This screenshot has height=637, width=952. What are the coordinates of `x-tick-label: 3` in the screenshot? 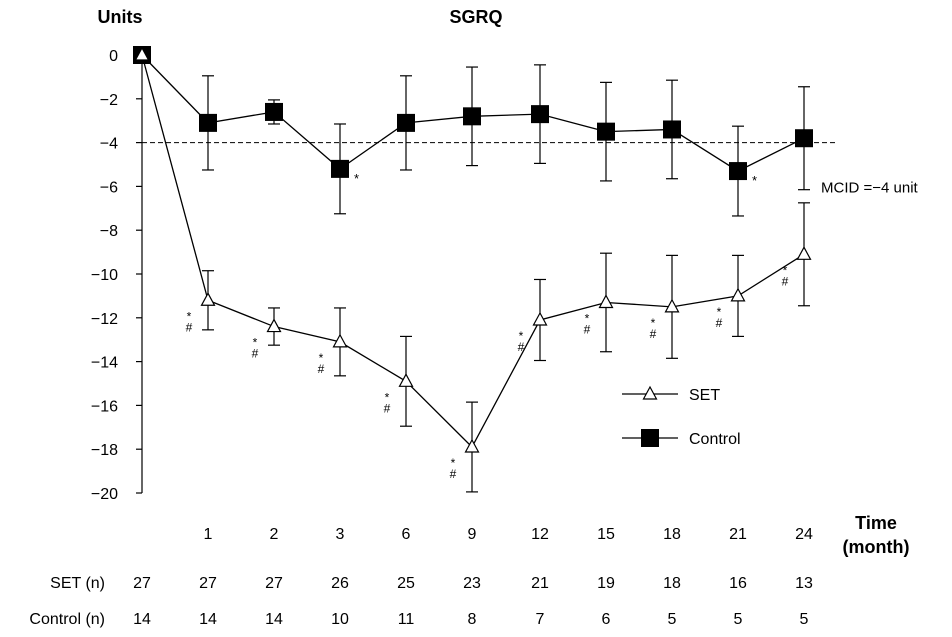 It's located at (340, 534).